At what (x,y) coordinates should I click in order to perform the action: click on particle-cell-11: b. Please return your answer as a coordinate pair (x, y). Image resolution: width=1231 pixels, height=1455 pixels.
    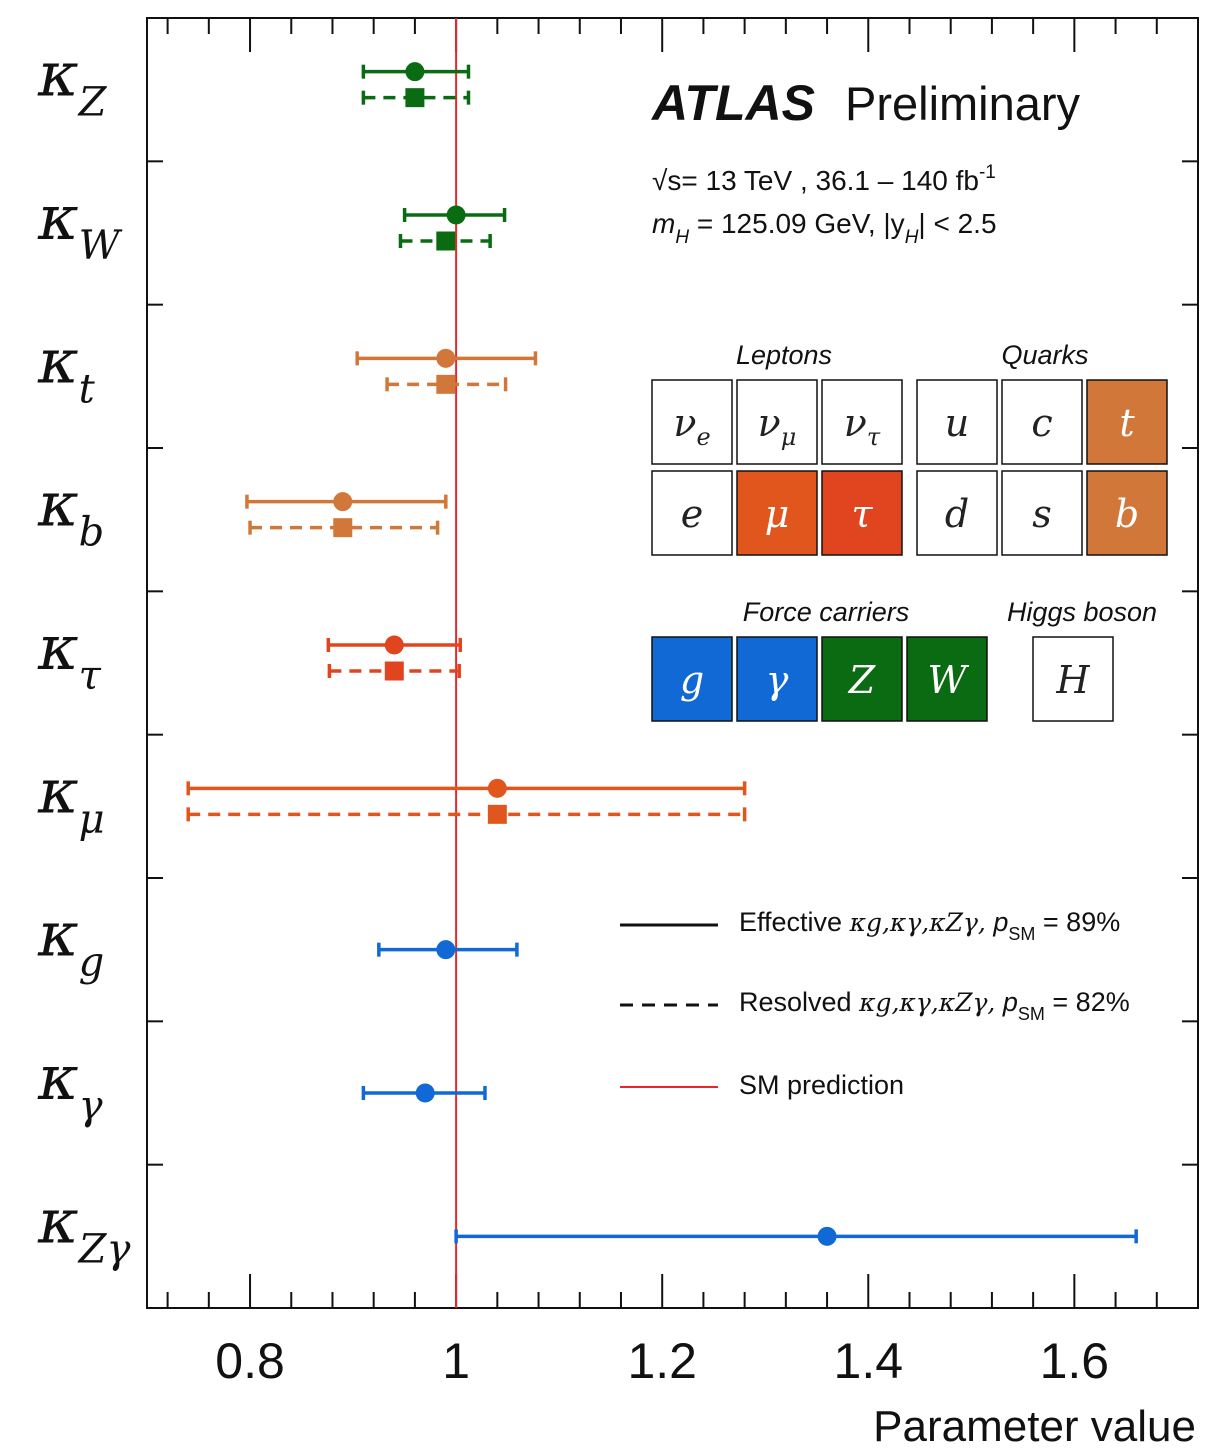
    Looking at the image, I should click on (1127, 513).